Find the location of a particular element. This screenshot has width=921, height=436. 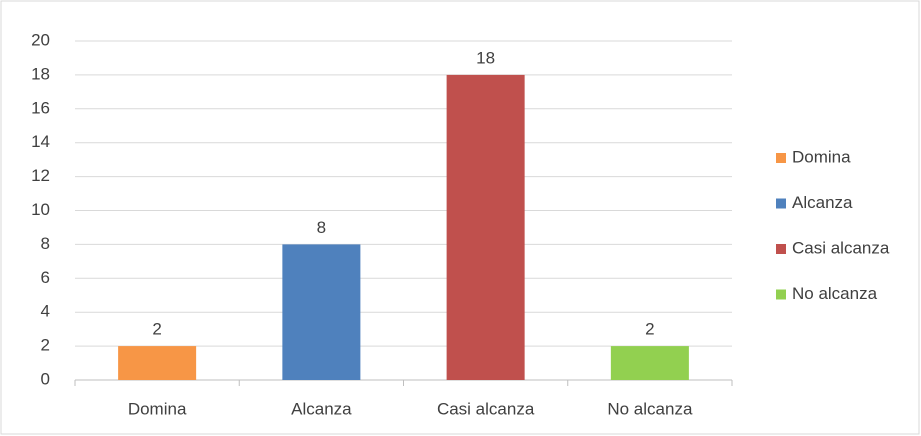

y-tick-label: 14 is located at coordinates (40, 141).